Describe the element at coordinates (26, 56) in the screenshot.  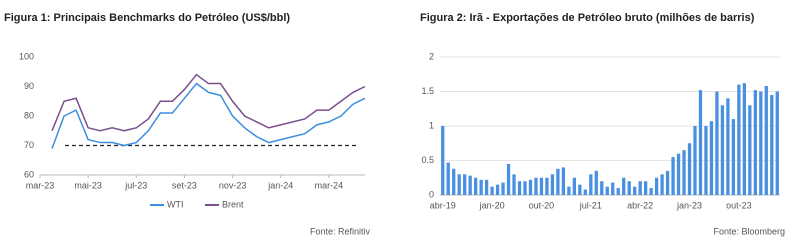
I see `y-tick-label: 100` at that location.